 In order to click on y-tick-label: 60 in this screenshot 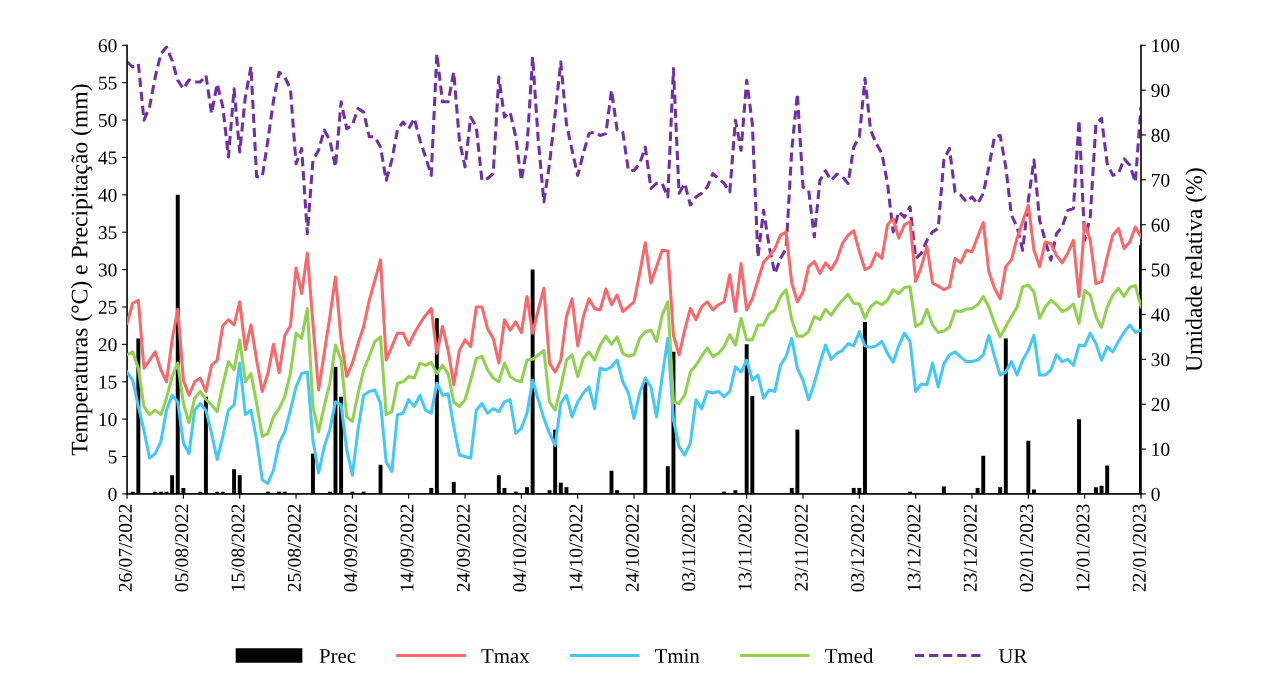, I will do `click(107, 46)`.